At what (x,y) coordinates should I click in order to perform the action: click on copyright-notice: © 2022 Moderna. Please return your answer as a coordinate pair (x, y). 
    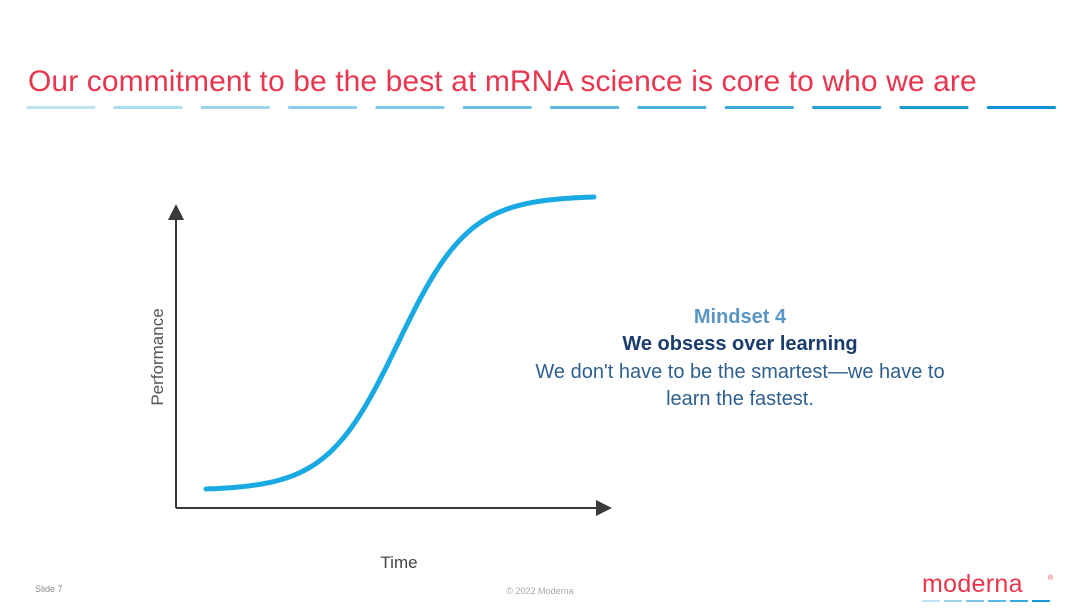
    Looking at the image, I should click on (540, 591).